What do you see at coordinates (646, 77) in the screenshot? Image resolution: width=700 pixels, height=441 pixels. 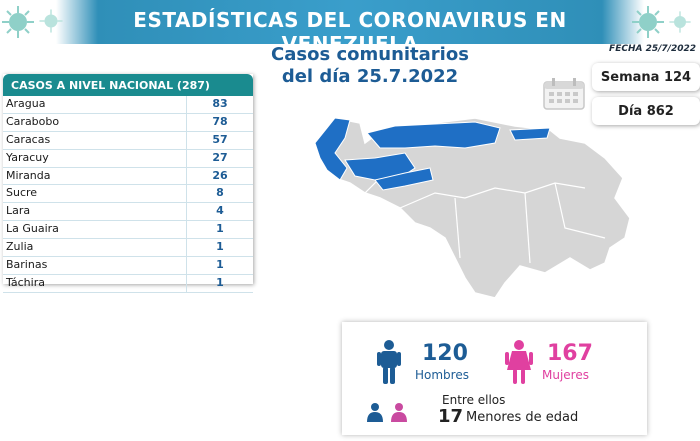 I see `week-box: Semana 124` at bounding box center [646, 77].